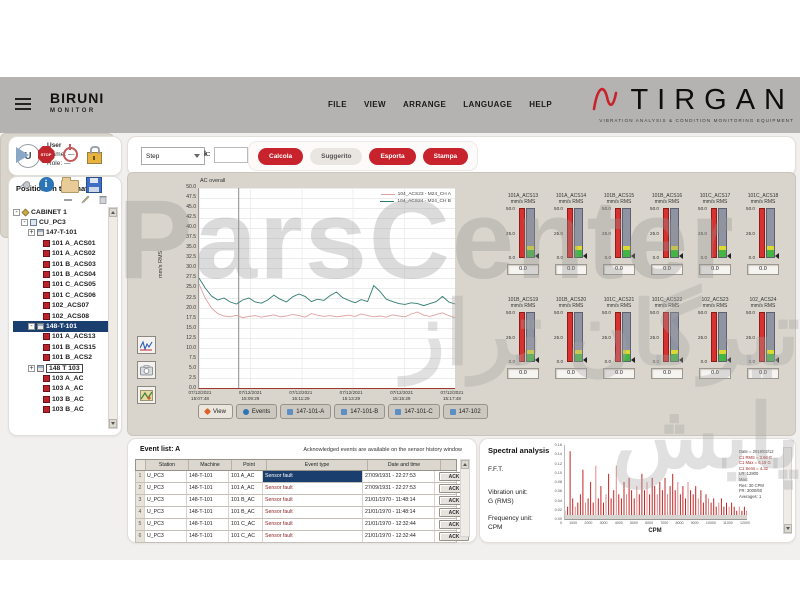  I want to click on tree-item: 148 T 103, so click(61, 368).